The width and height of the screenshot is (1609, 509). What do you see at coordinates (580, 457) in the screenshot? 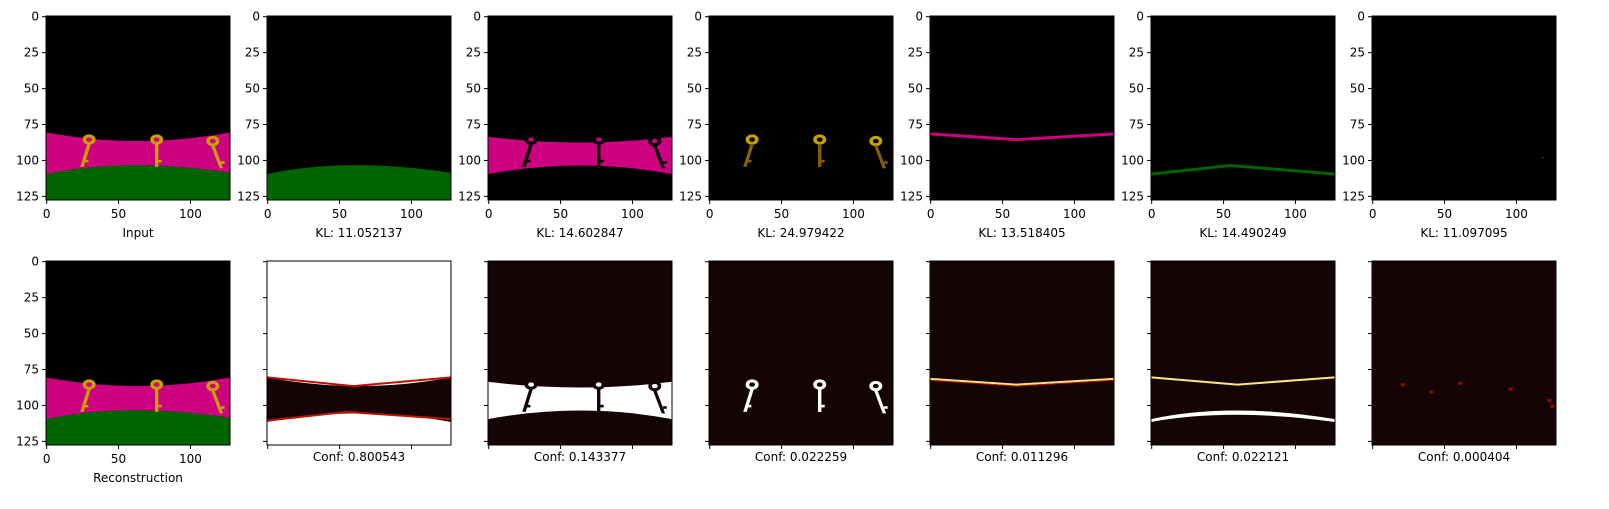
I see `panel-label: Conf: 0.143377` at bounding box center [580, 457].